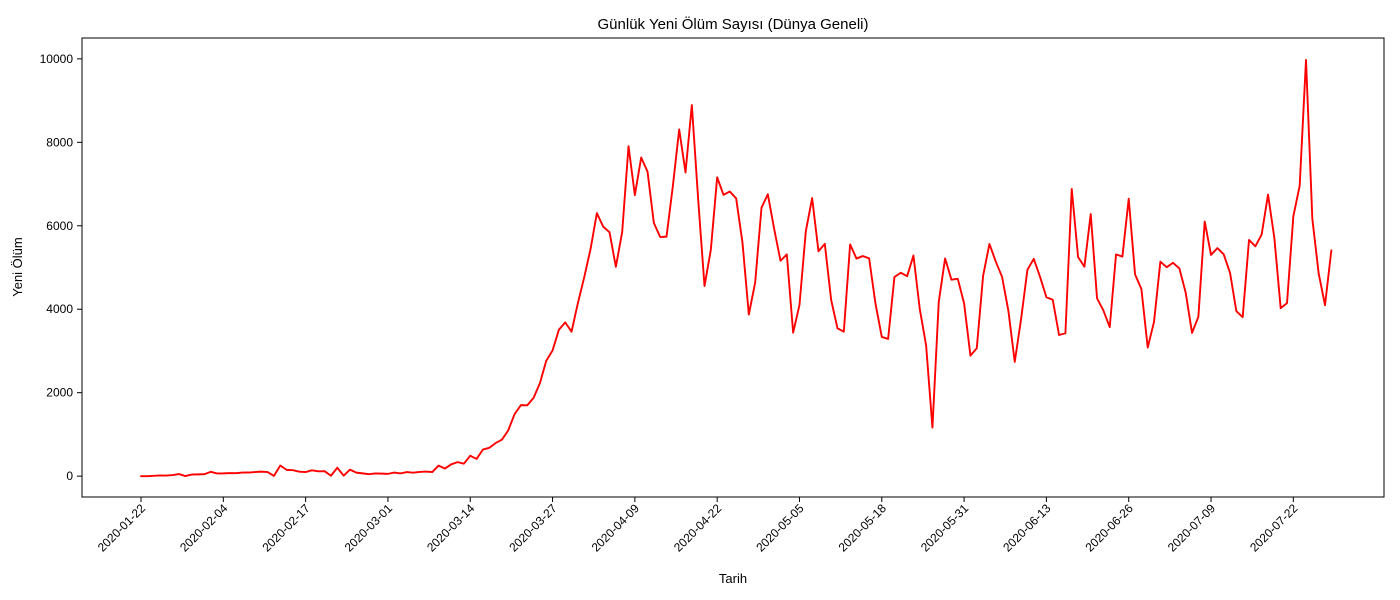 The width and height of the screenshot is (1400, 600). Describe the element at coordinates (61, 267) in the screenshot. I see `y-axis: 0 2000 4000 6000 8000 10000` at that location.